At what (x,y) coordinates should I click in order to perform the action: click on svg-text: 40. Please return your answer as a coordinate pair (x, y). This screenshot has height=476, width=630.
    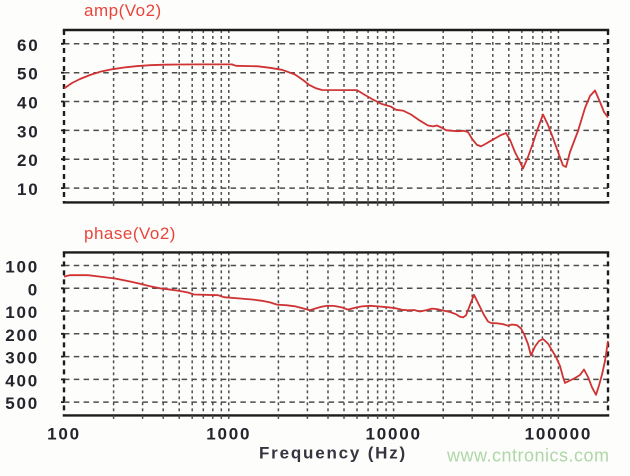
    Looking at the image, I should click on (28, 103).